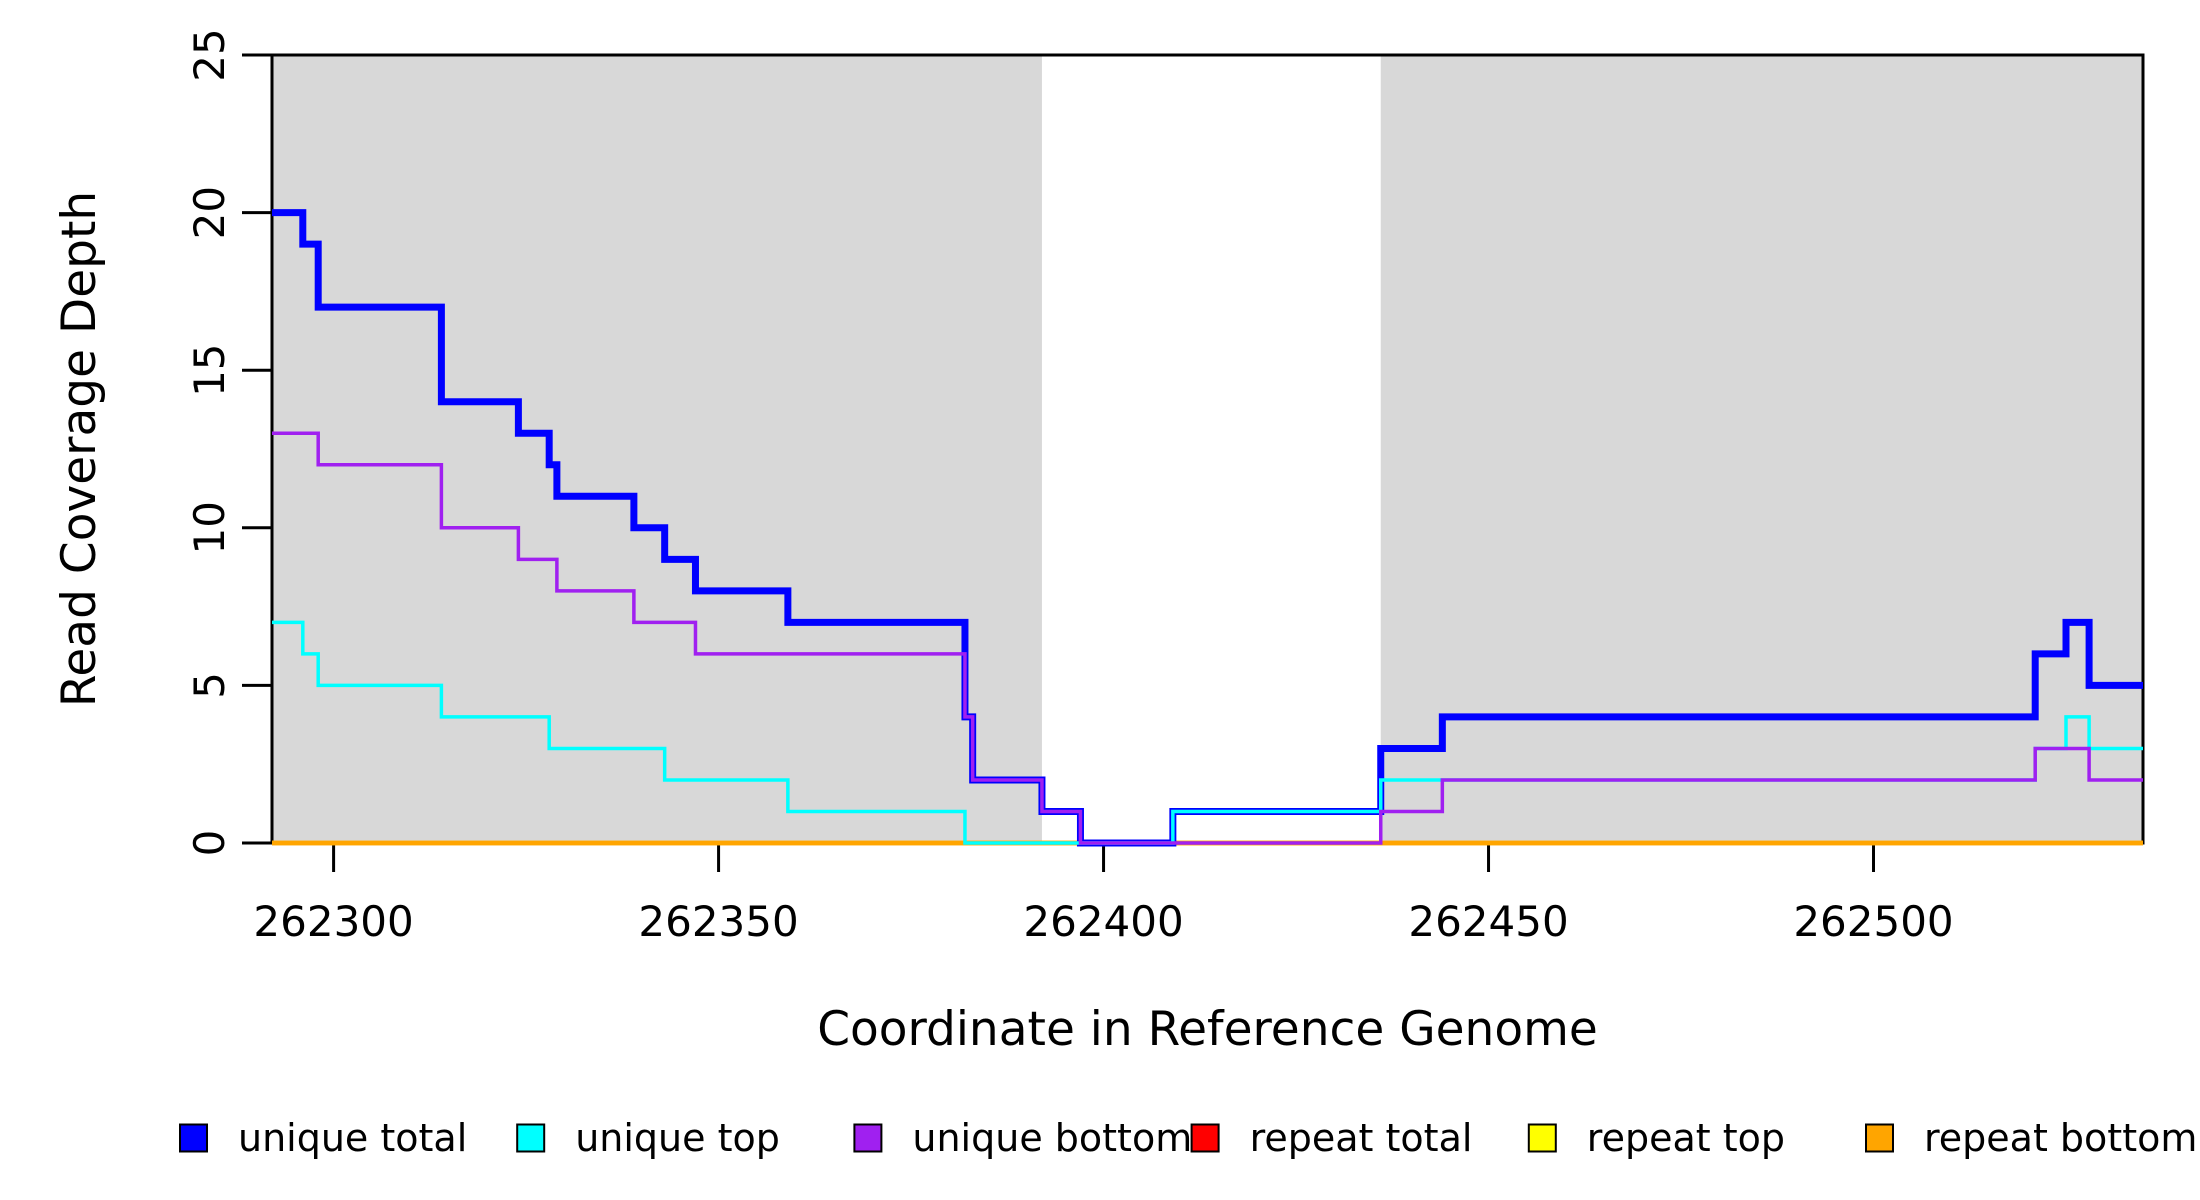 This screenshot has width=2200, height=1200. I want to click on legend-label-unique-total: unique total, so click(352, 1138).